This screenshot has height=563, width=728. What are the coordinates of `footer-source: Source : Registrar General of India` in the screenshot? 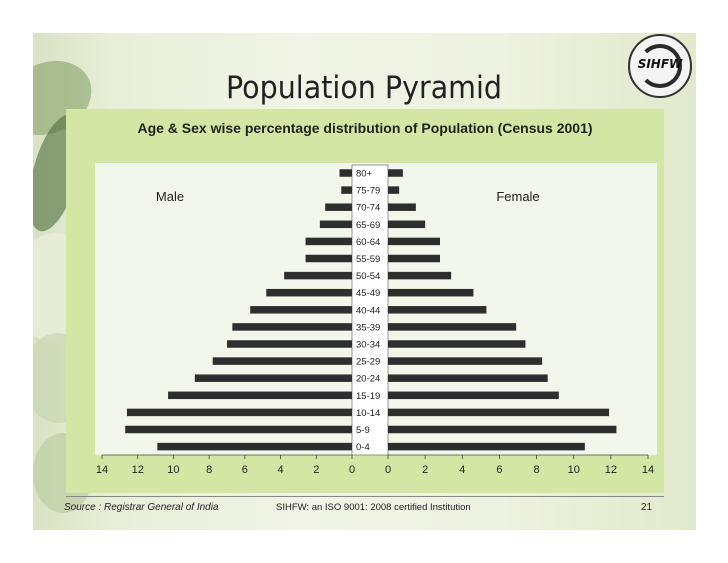 It's located at (141, 507).